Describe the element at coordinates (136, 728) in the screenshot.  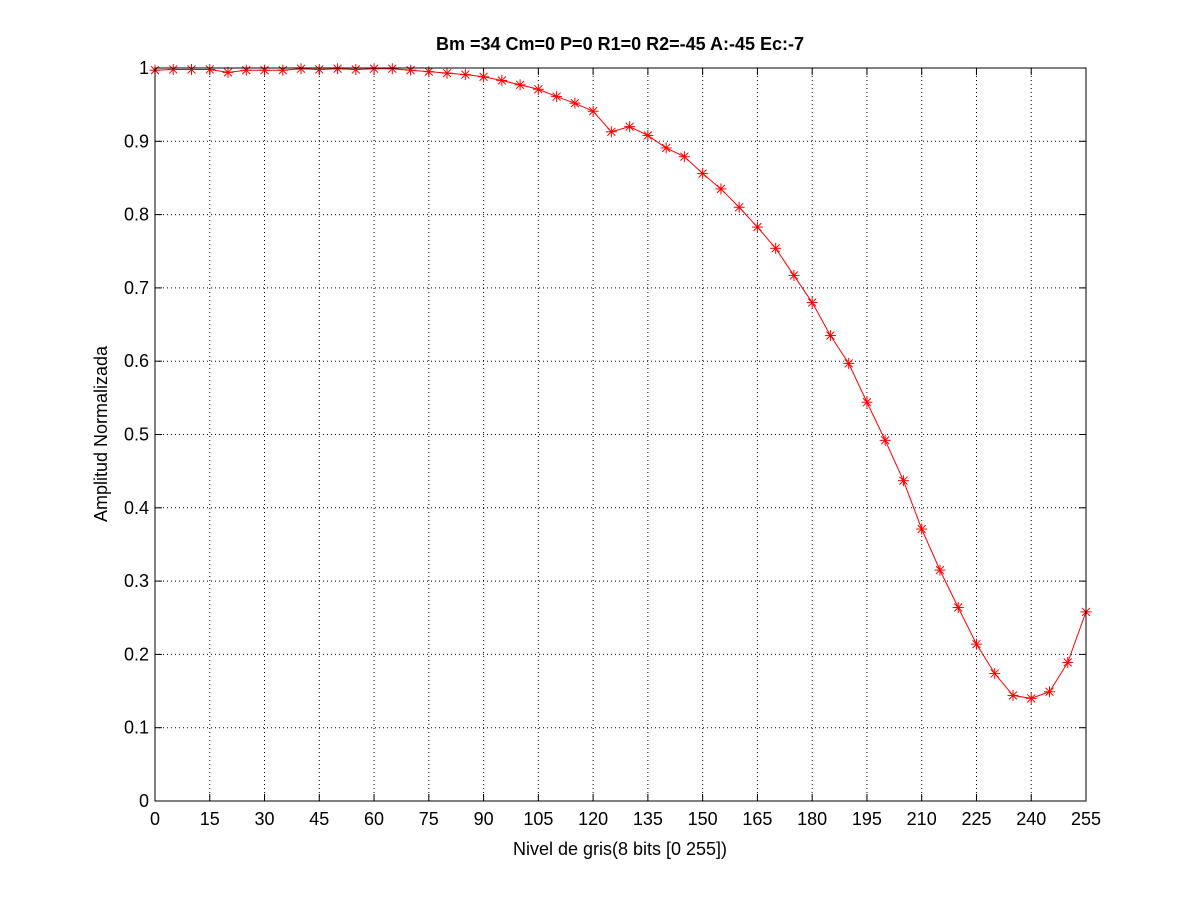
I see `y-tick-label: 0.1` at that location.